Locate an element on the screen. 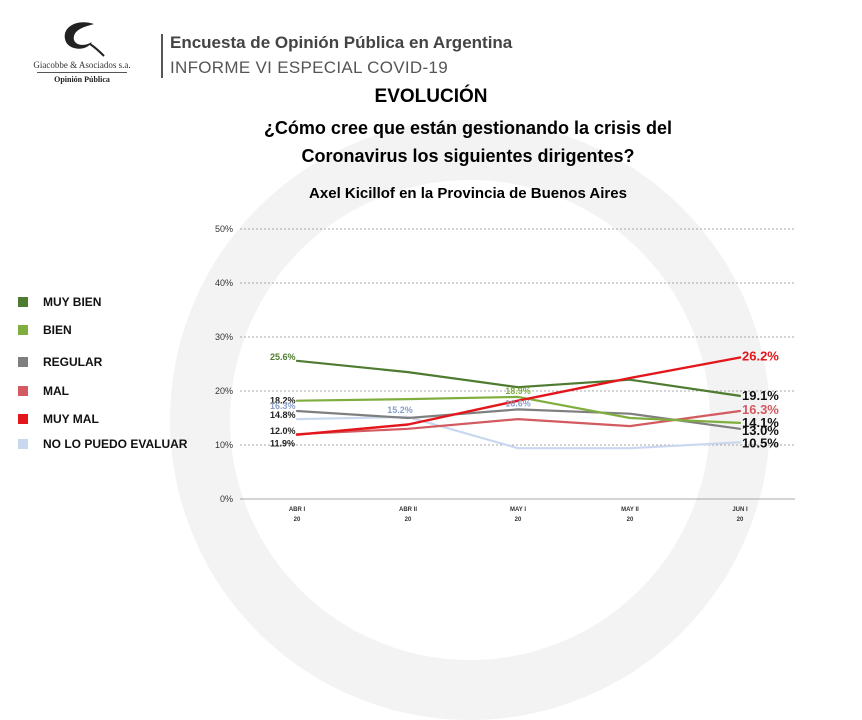 The image size is (862, 720). y-tick-label: 0% is located at coordinates (226, 499).